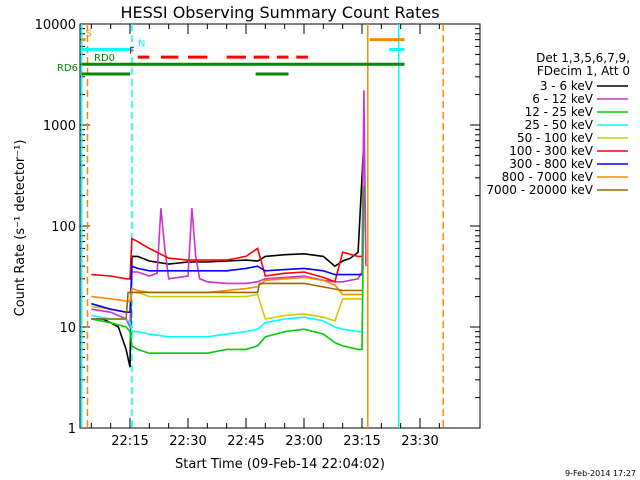 The image size is (640, 480). What do you see at coordinates (280, 464) in the screenshot?
I see `x-axis-label: Start Time (09-Feb-14 22:04:02)` at bounding box center [280, 464].